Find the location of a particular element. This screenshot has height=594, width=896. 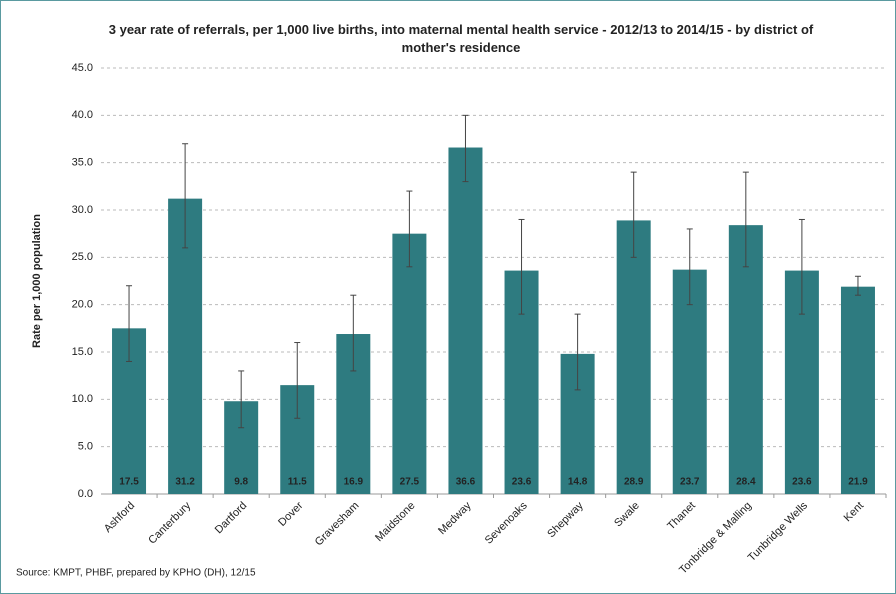

y-axis-label: Rate per 1,000 population is located at coordinates (37, 281).